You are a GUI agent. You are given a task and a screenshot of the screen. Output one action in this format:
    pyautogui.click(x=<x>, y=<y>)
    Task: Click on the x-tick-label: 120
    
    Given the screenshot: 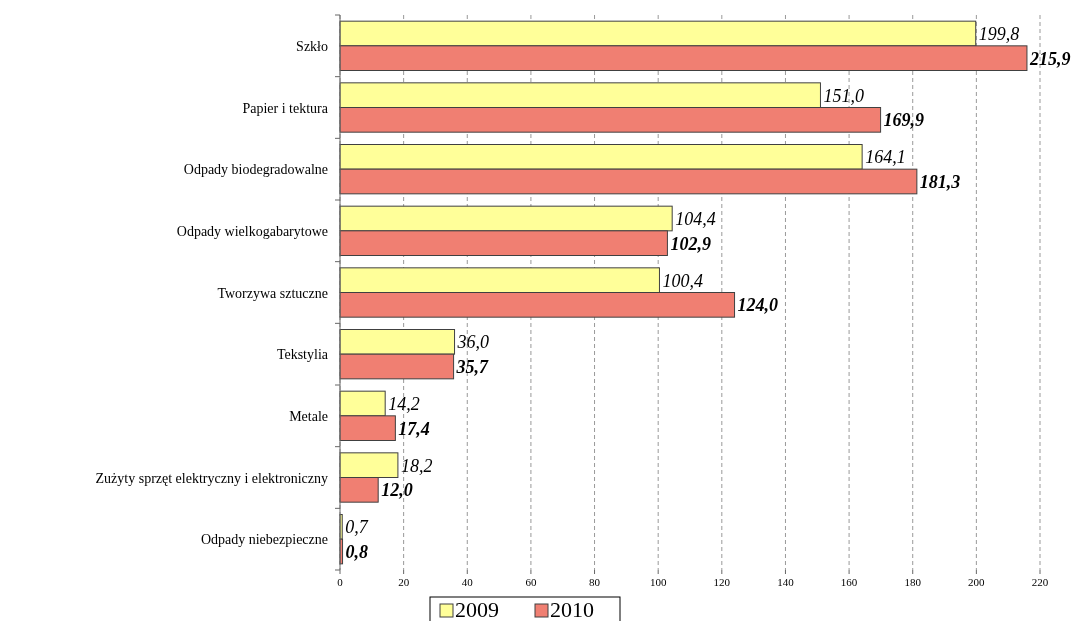 What is the action you would take?
    pyautogui.click(x=722, y=582)
    